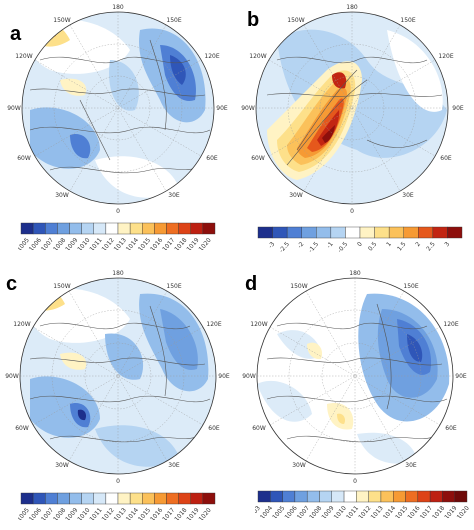 The width and height of the screenshot is (474, 530). Describe the element at coordinates (300, 245) in the screenshot. I see `colorbar-tick-label: -2` at that location.